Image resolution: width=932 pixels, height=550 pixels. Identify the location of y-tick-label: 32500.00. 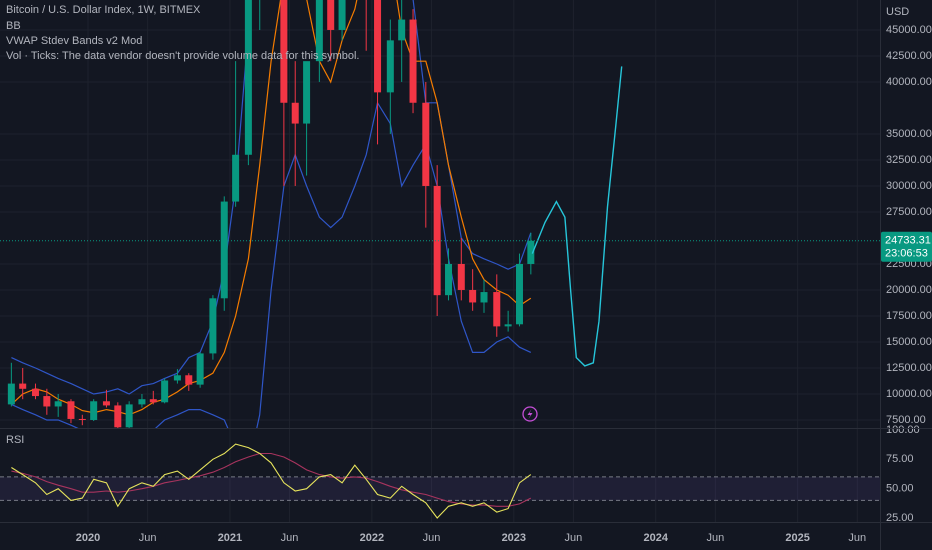
(909, 160).